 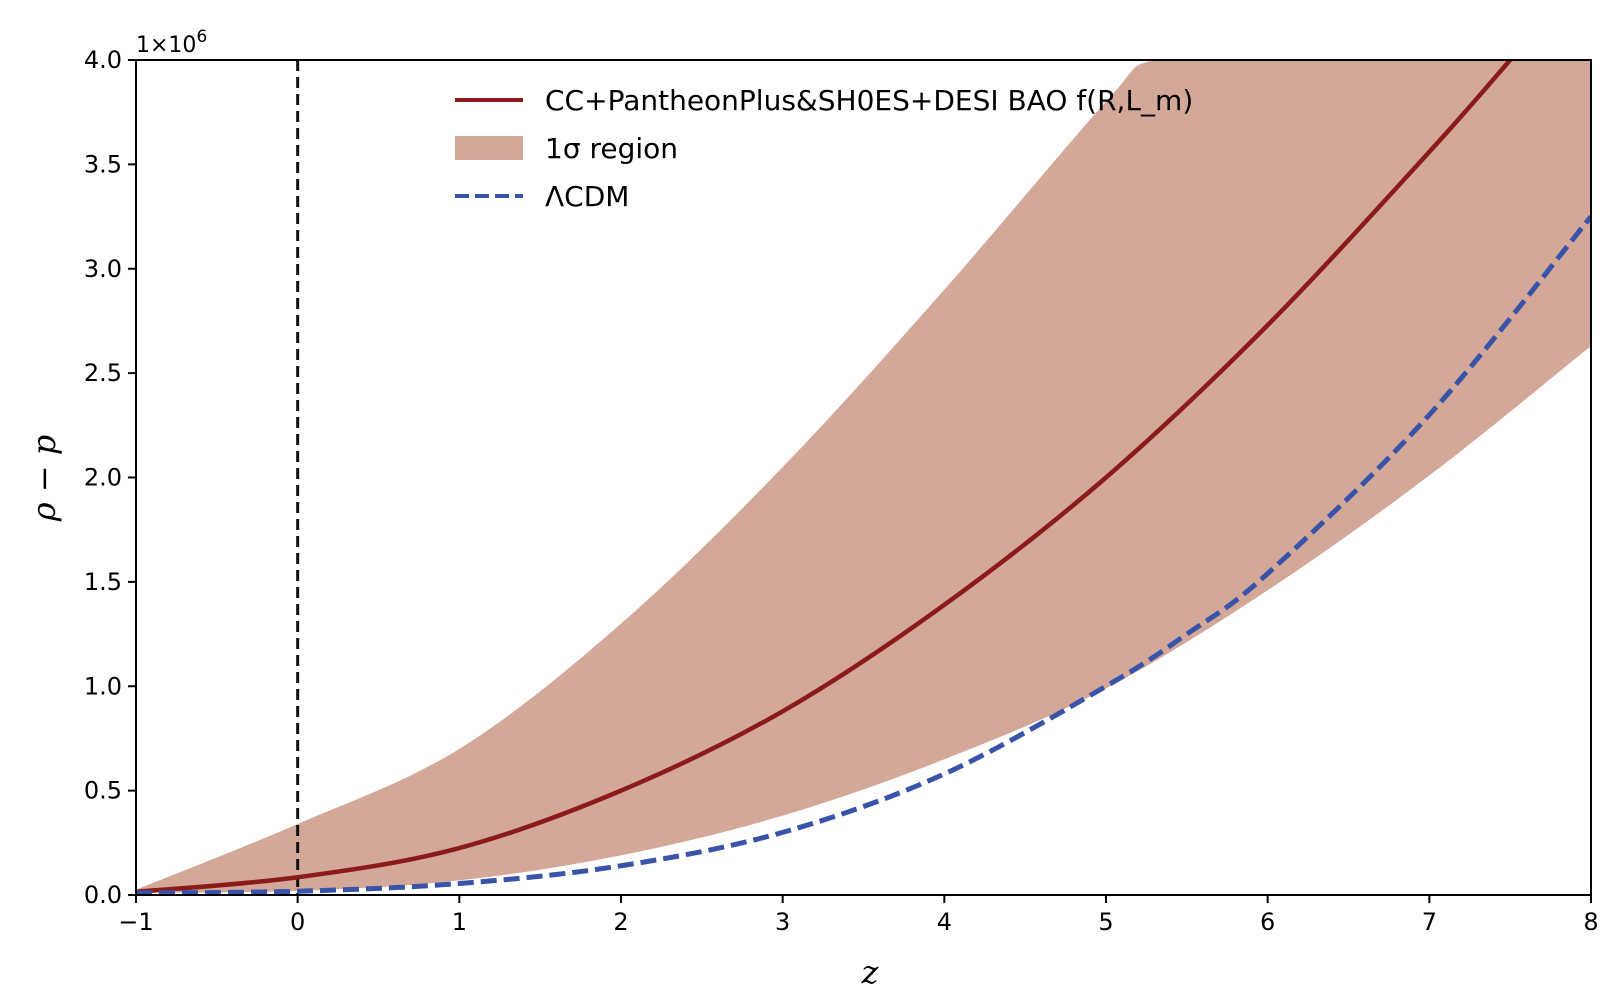 I want to click on x-tick-label: 4, so click(x=944, y=922).